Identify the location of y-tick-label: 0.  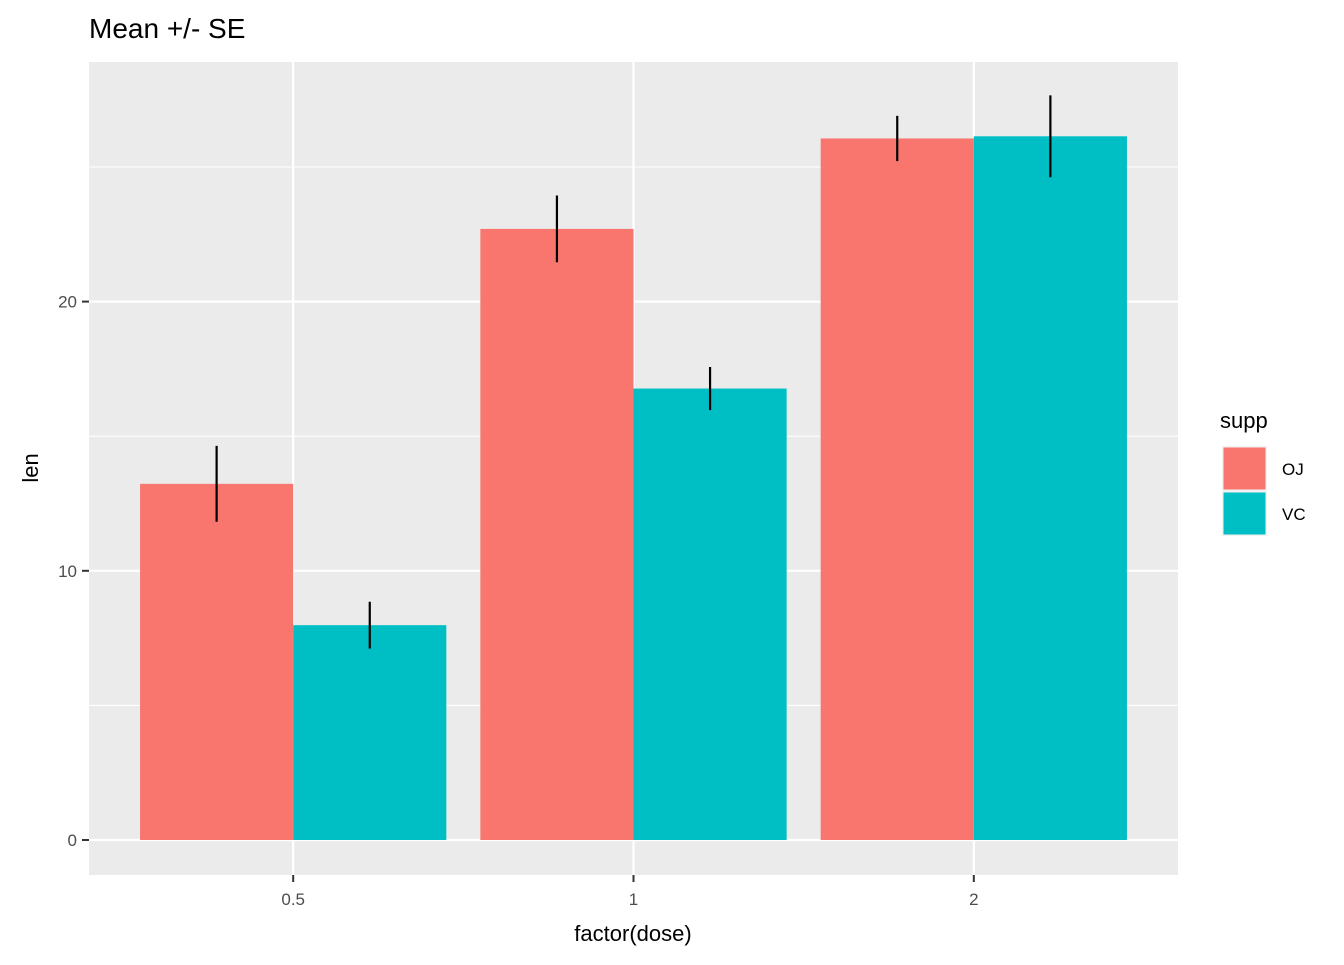
(72, 840).